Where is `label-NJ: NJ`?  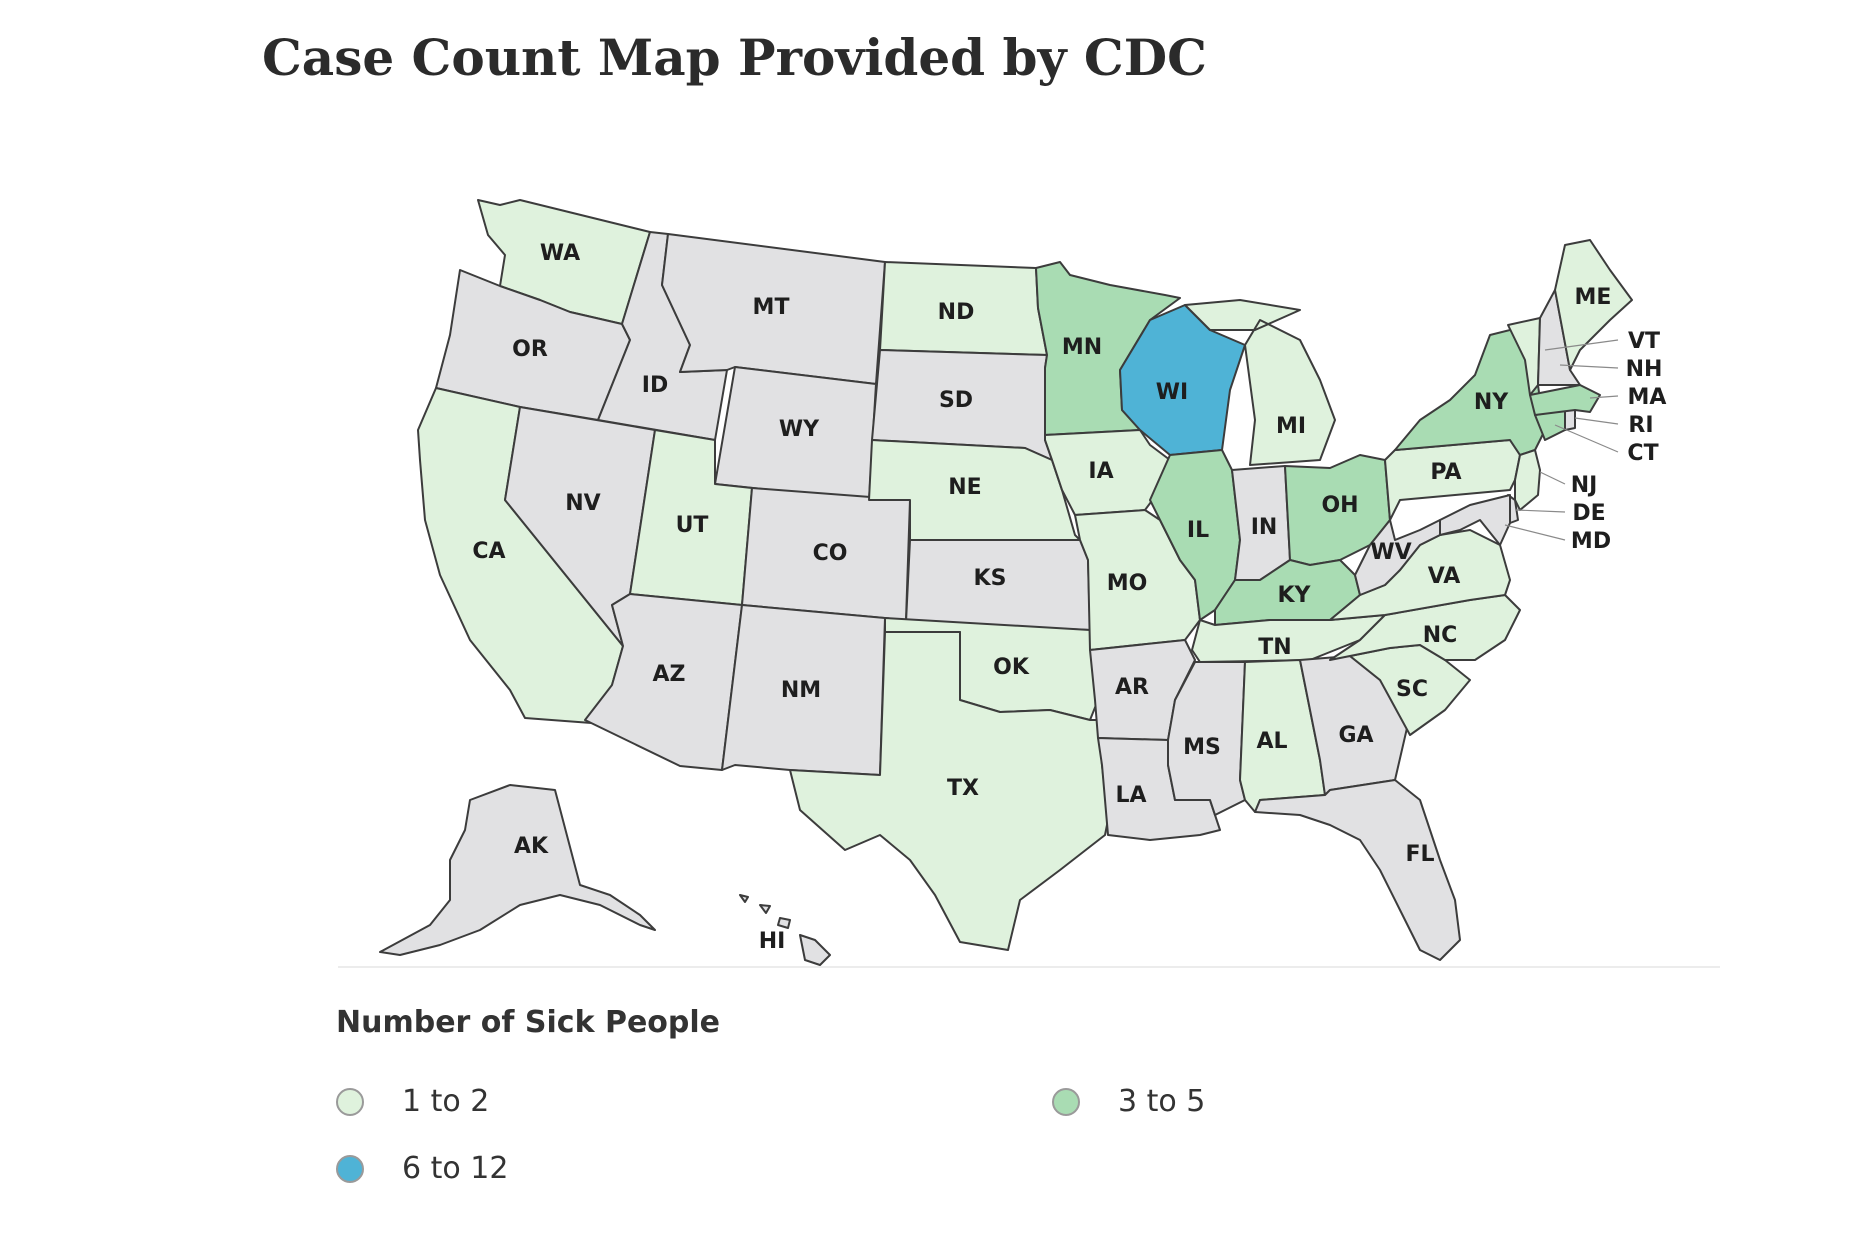
label-NJ: NJ is located at coordinates (1584, 485).